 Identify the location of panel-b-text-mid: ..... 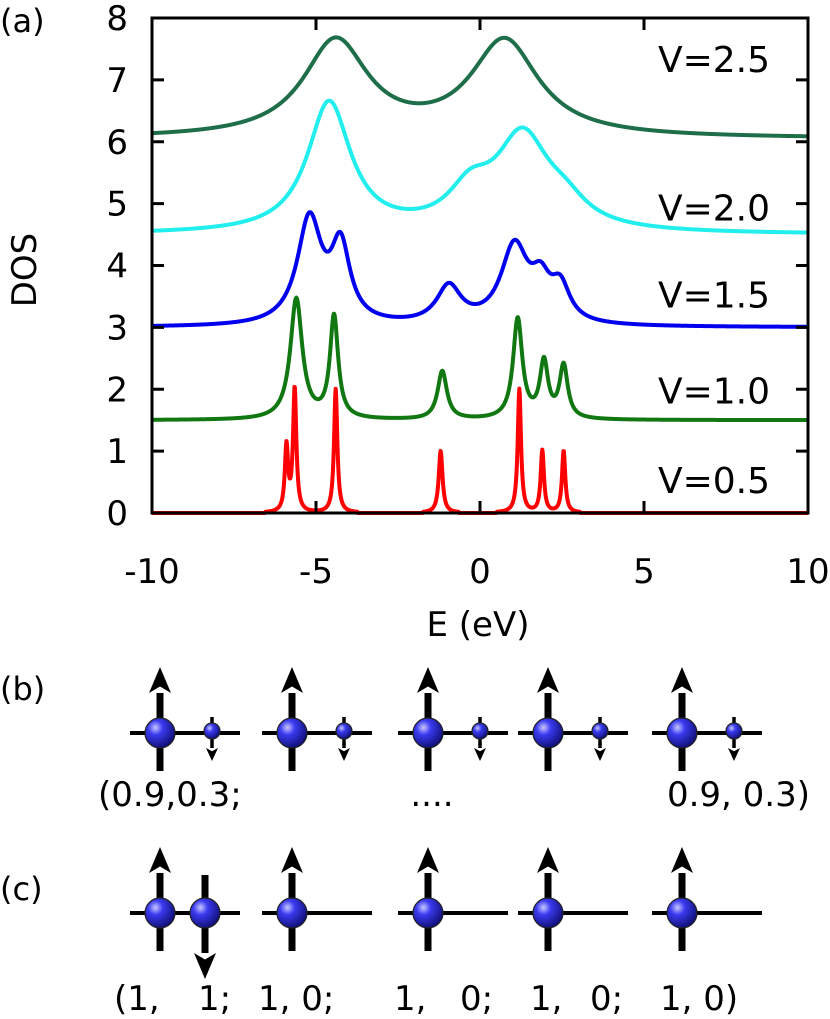
(431, 795).